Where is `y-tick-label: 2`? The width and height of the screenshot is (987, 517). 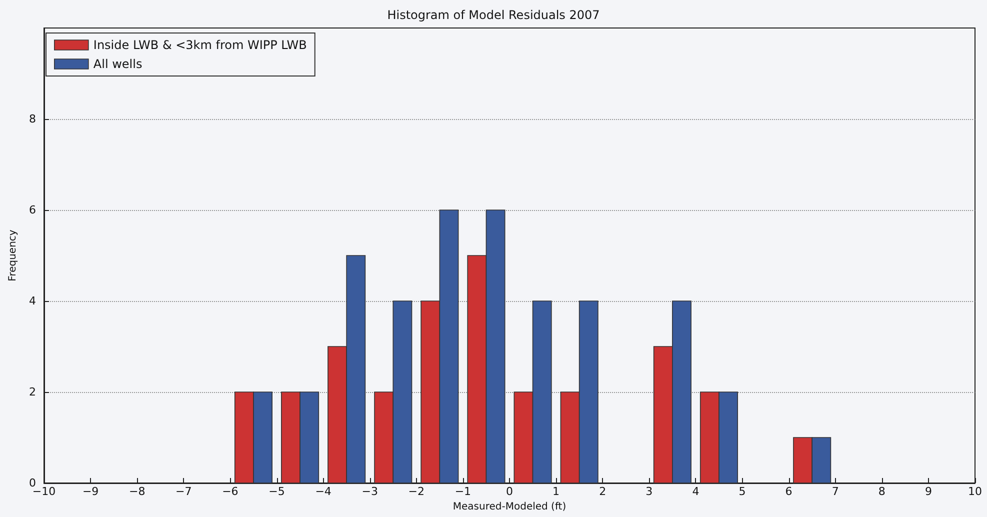
y-tick-label: 2 is located at coordinates (32, 392).